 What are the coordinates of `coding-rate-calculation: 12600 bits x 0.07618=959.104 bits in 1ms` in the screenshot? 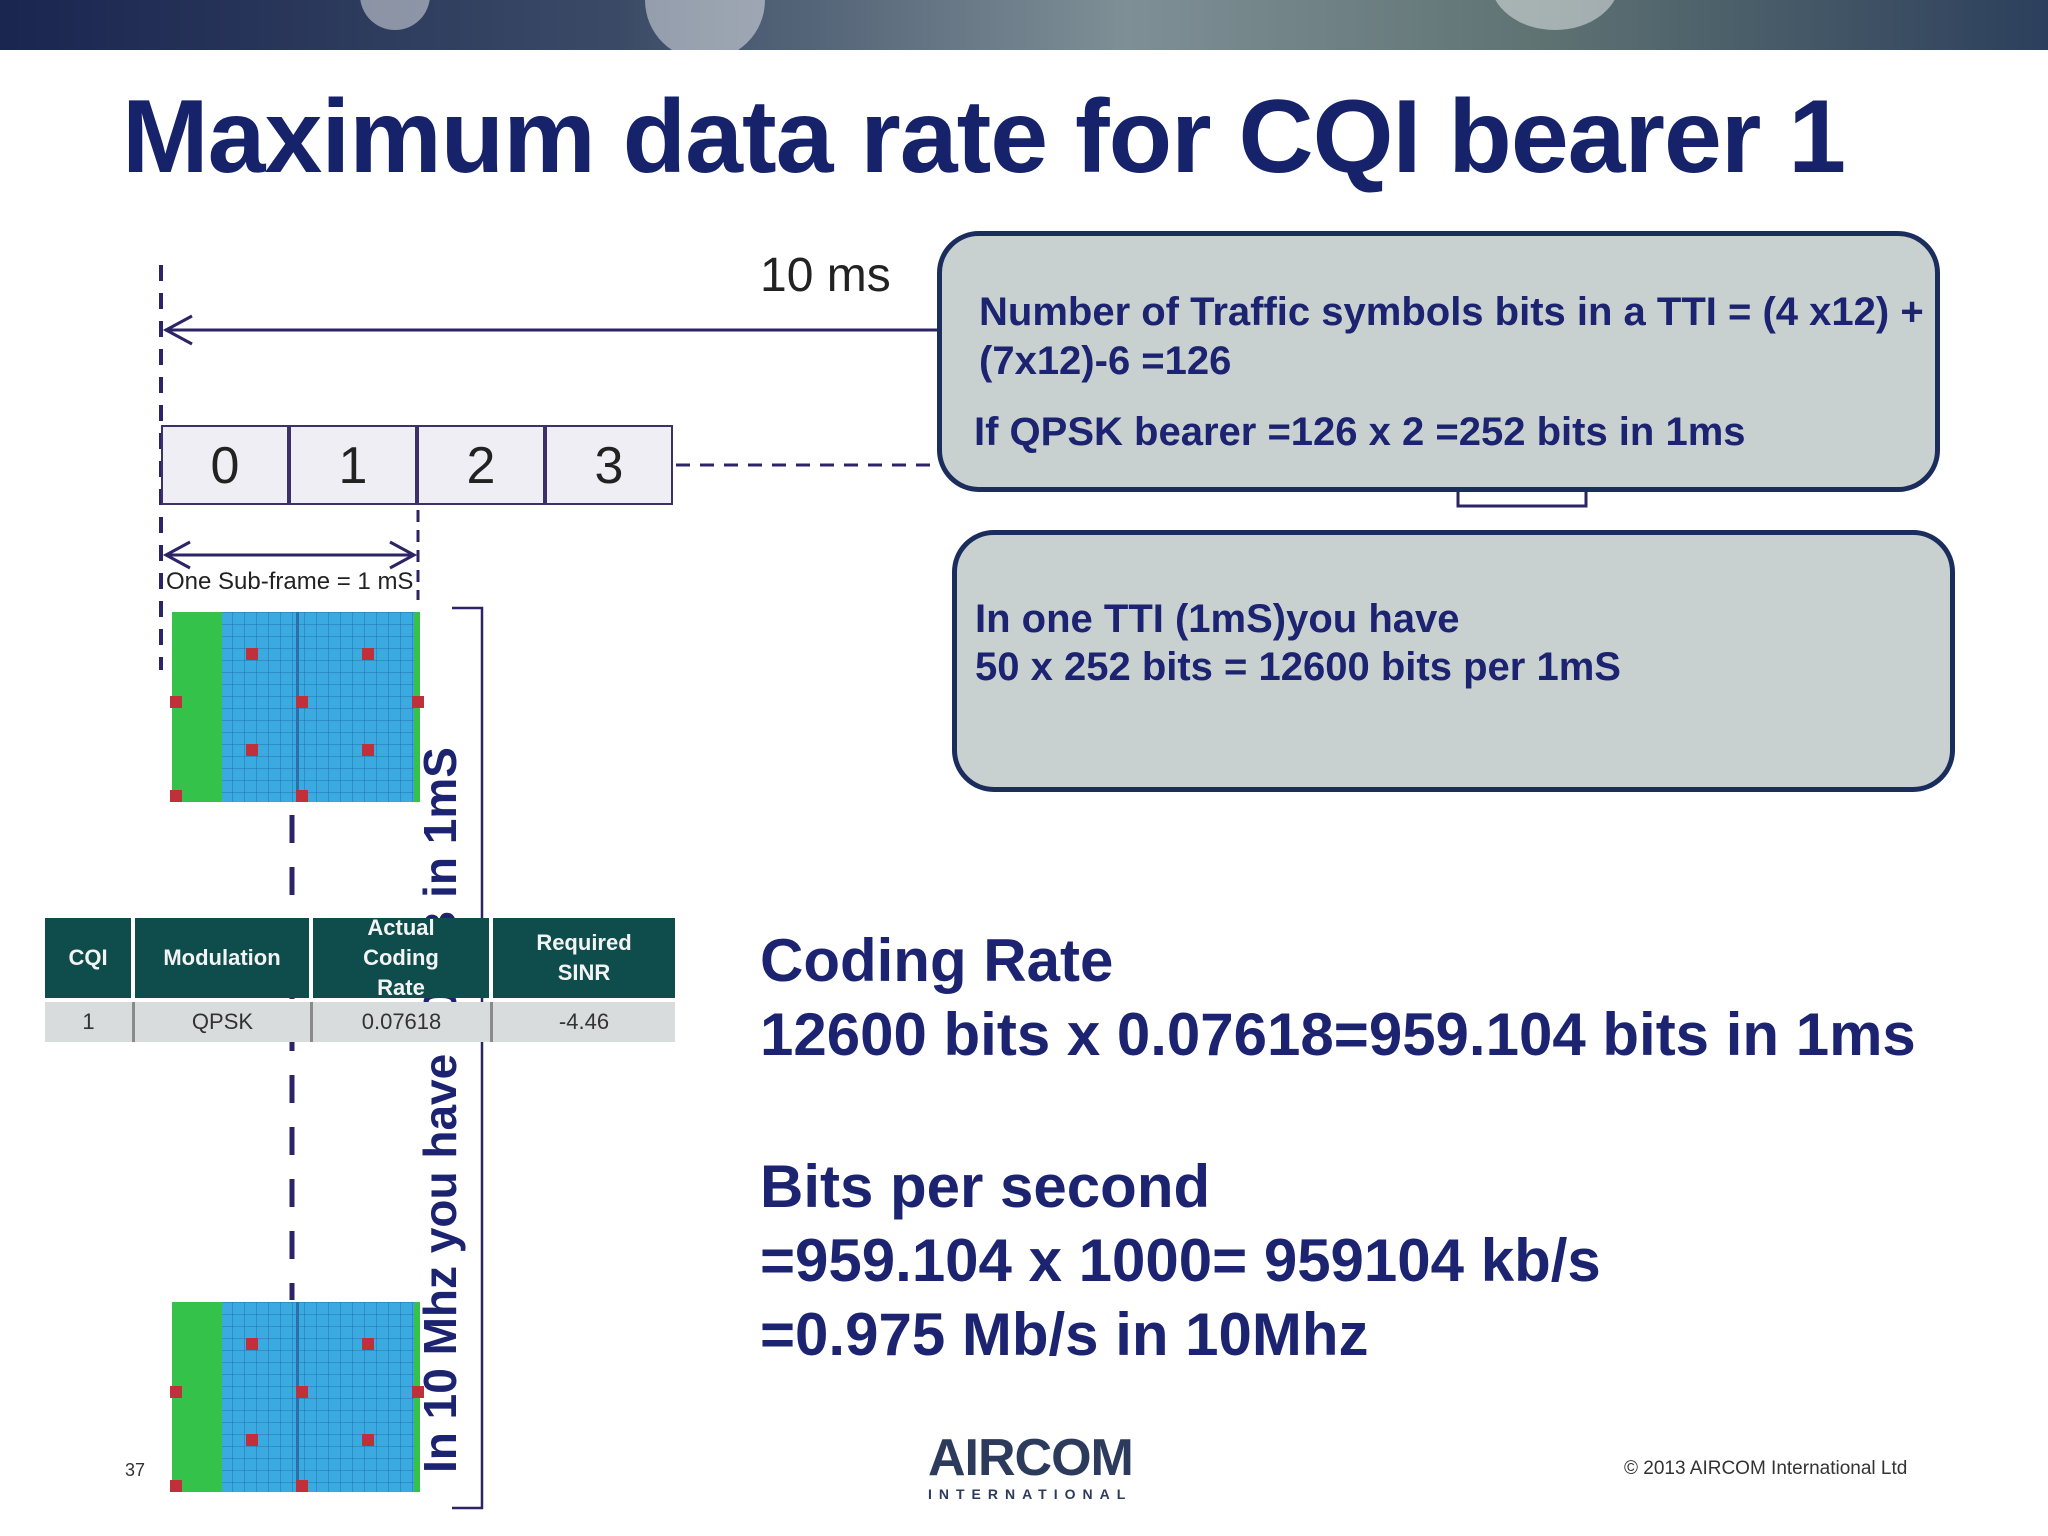 It's located at (1338, 1034).